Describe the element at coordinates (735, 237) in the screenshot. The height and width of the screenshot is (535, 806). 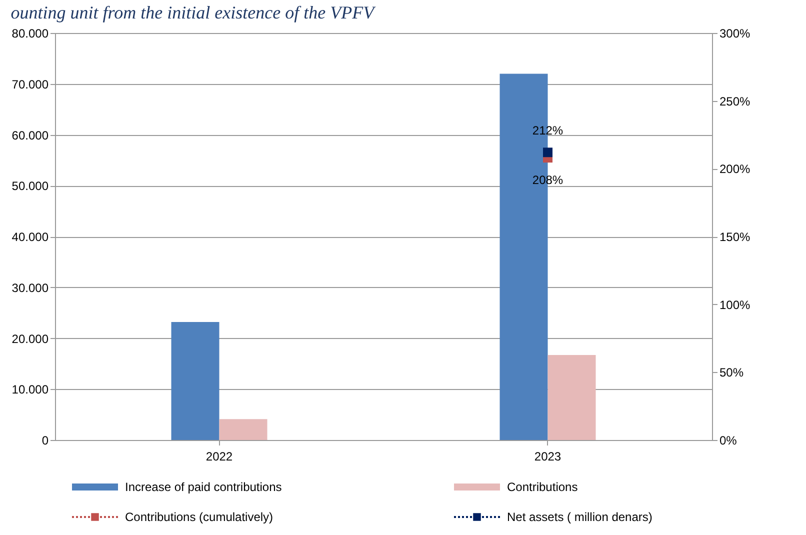
I see `y2-tick-label: 150%` at that location.